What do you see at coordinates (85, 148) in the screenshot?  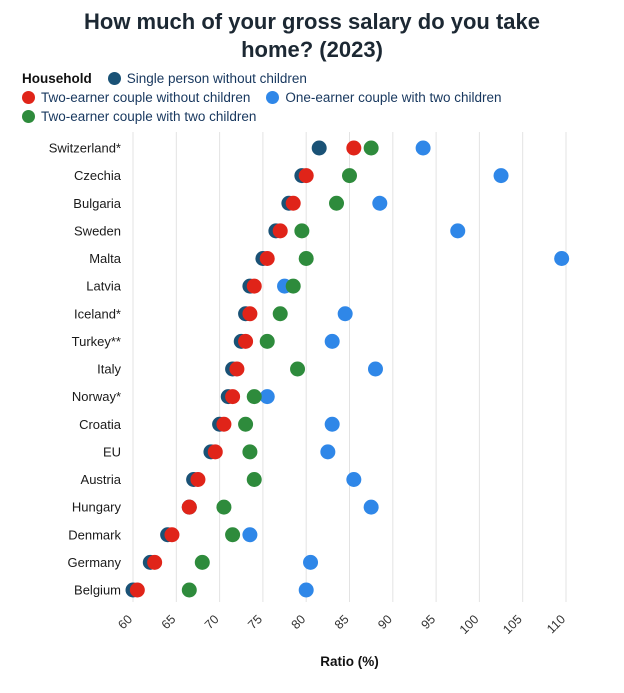 I see `category-label: Switzerland*` at bounding box center [85, 148].